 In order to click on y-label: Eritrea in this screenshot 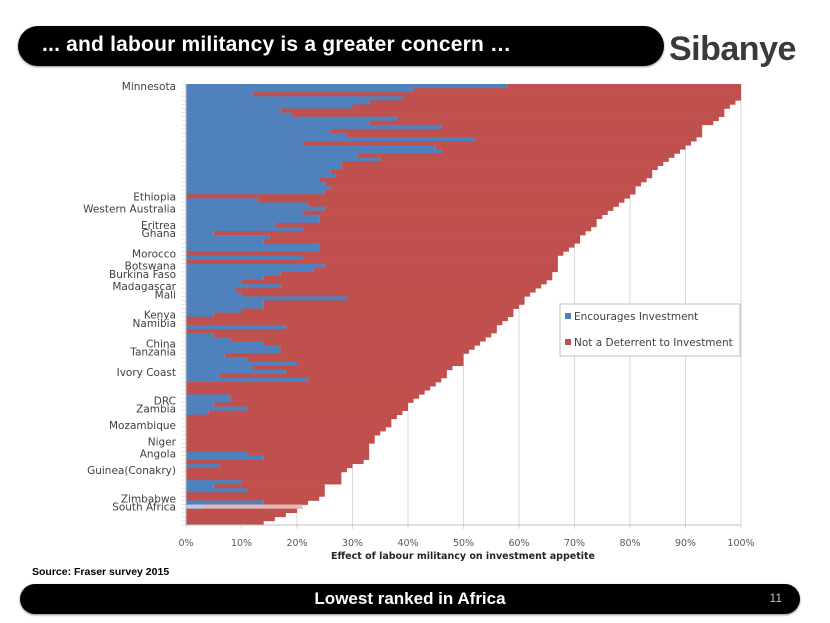, I will do `click(158, 226)`.